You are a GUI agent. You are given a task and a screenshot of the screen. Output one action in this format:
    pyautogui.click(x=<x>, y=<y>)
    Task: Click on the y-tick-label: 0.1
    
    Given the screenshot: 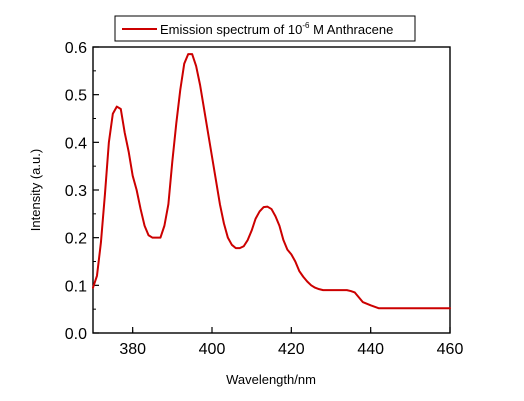 What is the action you would take?
    pyautogui.click(x=76, y=286)
    